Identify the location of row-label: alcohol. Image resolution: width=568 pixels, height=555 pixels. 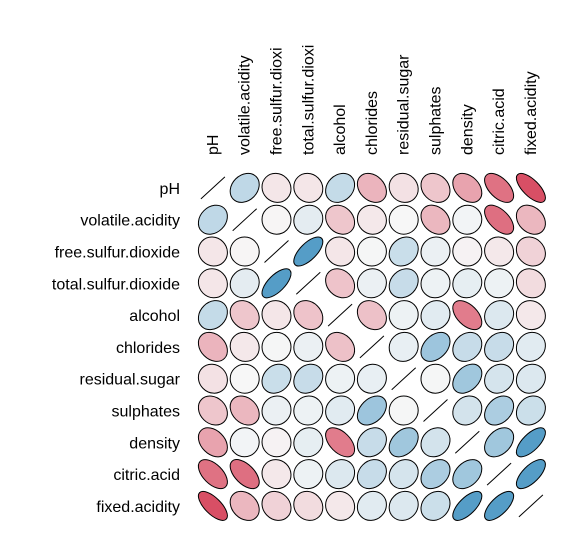
(154, 316).